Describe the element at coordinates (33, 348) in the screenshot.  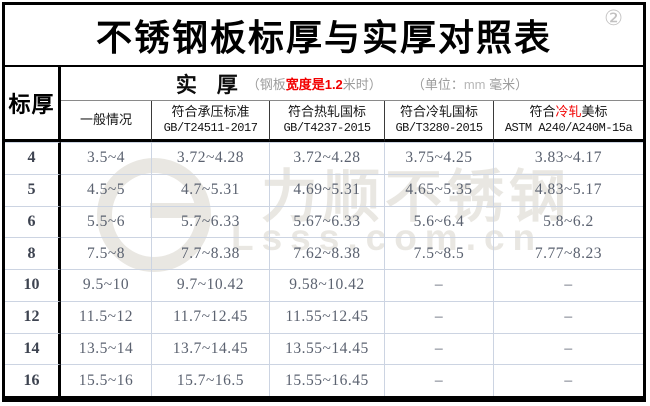
I see `nominal-thickness-cell: 14` at that location.